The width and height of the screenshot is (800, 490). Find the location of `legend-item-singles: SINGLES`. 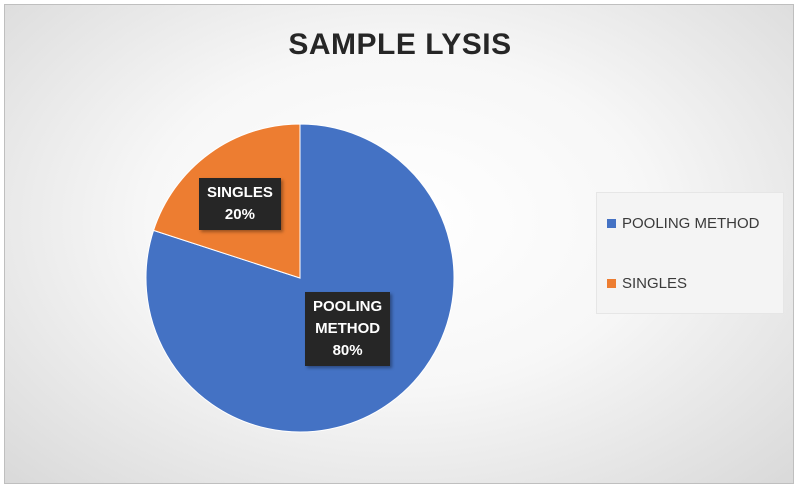

legend-item-singles: SINGLES is located at coordinates (647, 283).